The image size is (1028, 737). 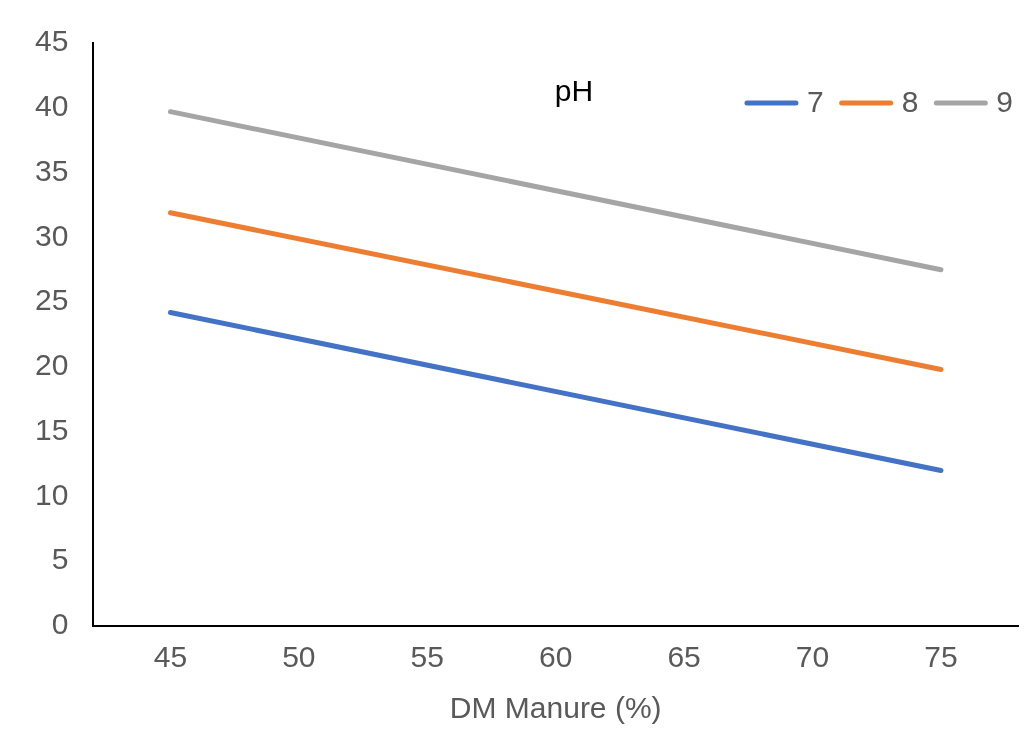 What do you see at coordinates (51, 300) in the screenshot?
I see `y-tick-label: 25` at bounding box center [51, 300].